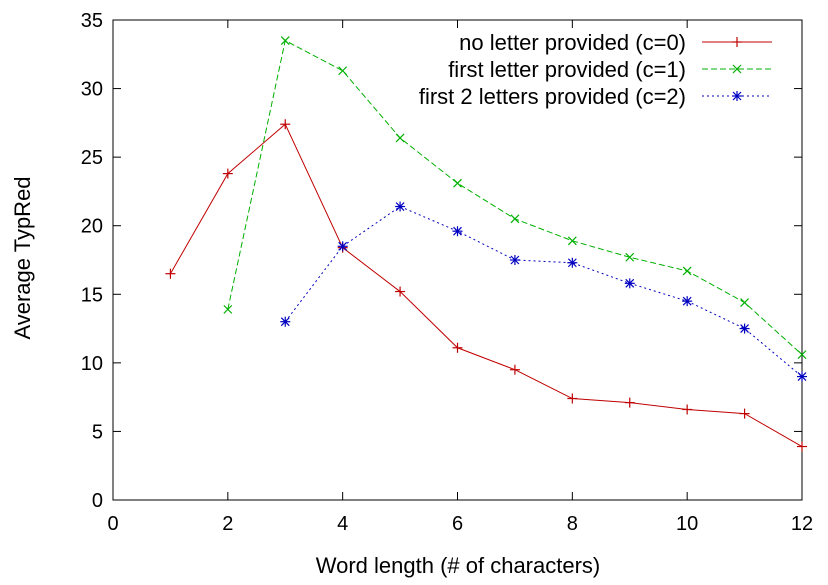 The width and height of the screenshot is (828, 585). I want to click on legend-entry: no letter provided (c=0), so click(615, 42).